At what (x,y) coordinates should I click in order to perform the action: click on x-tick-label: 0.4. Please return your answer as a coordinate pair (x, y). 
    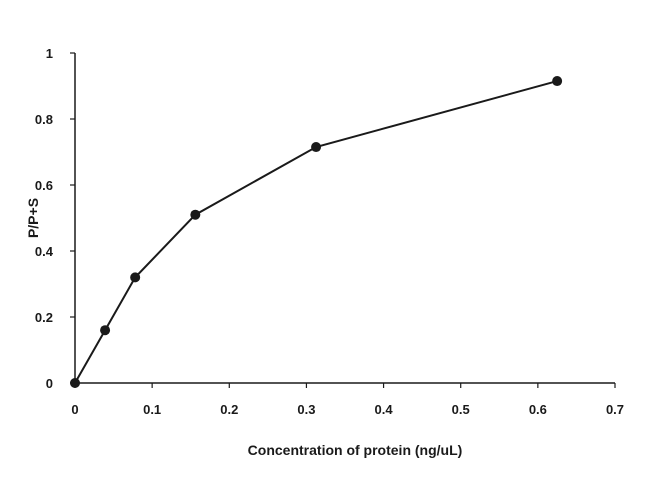
    Looking at the image, I should click on (384, 409).